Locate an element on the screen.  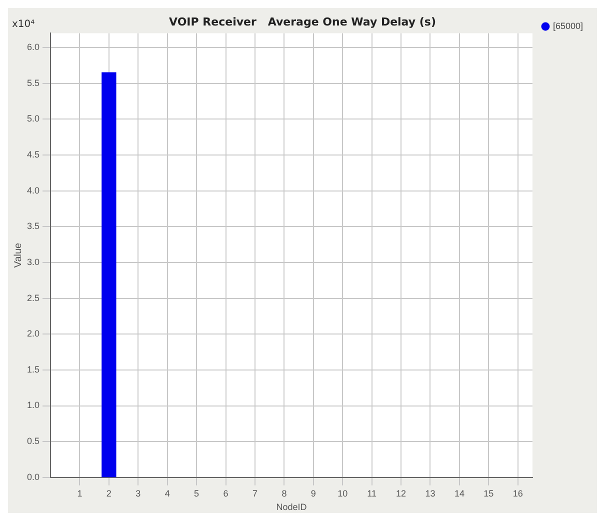
y-axis-title: Value is located at coordinates (18, 255).